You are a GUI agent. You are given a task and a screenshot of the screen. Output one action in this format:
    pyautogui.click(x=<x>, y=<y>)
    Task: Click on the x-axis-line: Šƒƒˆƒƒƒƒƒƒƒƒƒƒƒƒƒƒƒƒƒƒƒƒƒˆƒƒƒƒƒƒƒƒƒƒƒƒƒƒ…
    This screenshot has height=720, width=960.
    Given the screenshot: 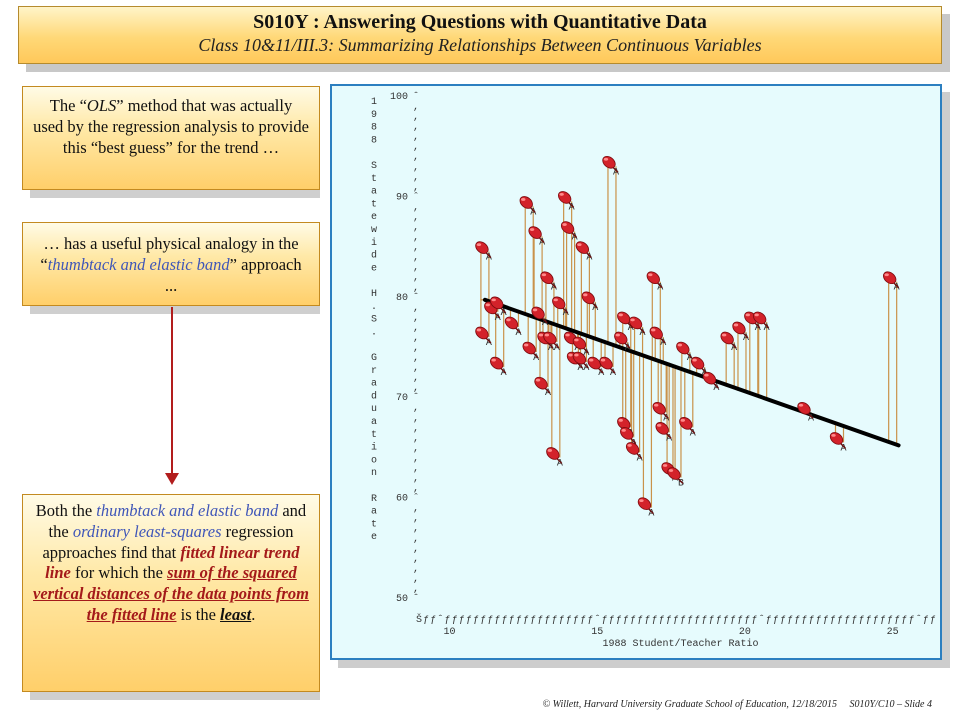 What is the action you would take?
    pyautogui.click(x=676, y=619)
    